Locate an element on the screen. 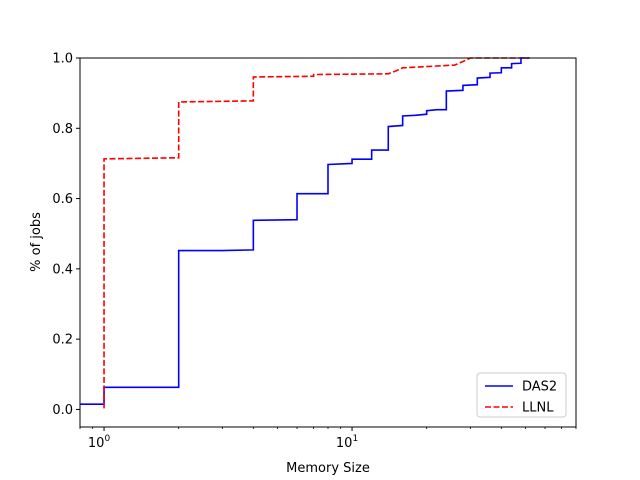 The height and width of the screenshot is (480, 640). y-tick-label: 1.0 is located at coordinates (62, 59).